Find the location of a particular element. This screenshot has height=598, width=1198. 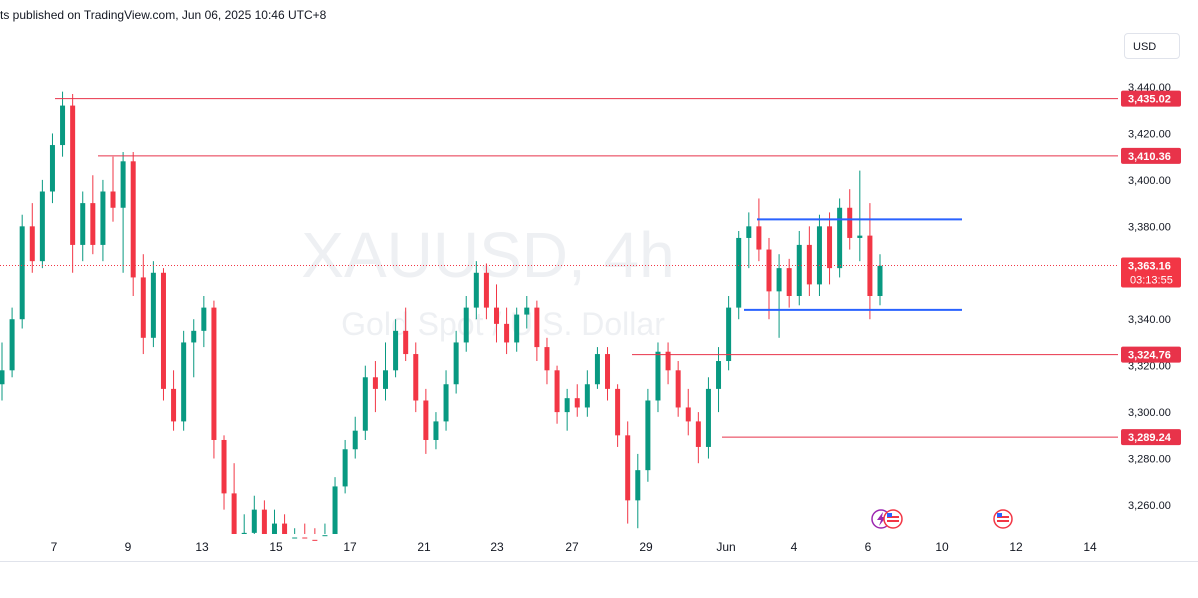

last-price-badge is located at coordinates (1151, 272).